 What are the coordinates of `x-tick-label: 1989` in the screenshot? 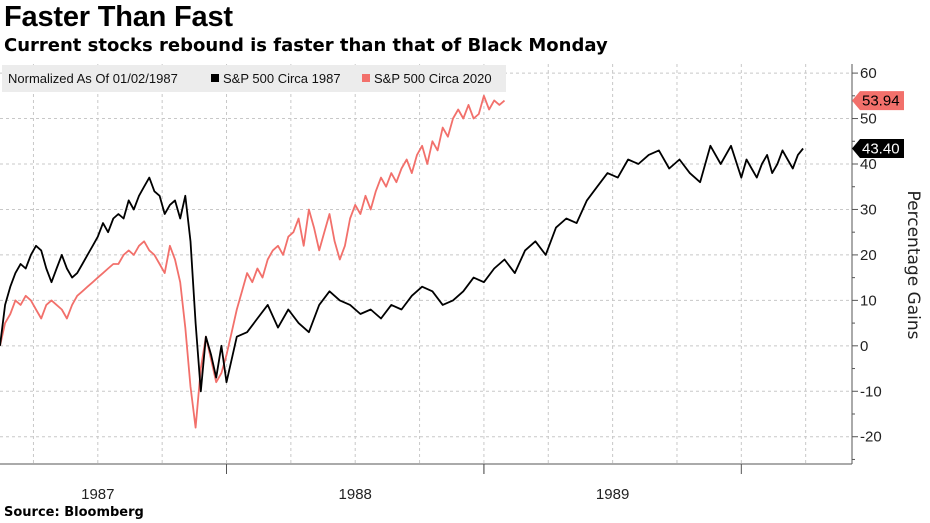 It's located at (612, 494).